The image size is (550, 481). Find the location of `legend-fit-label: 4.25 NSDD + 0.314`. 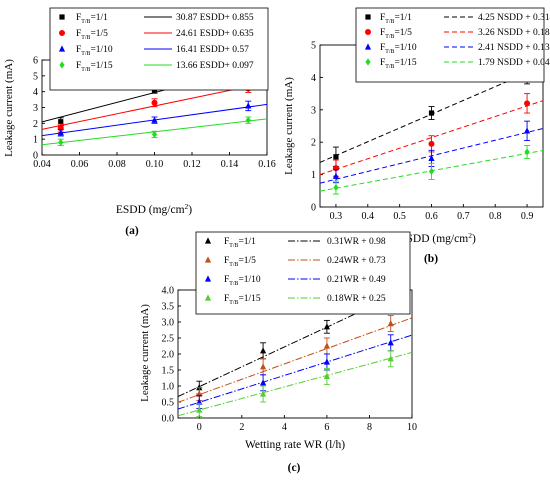

legend-fit-label: 4.25 NSDD + 0.314 is located at coordinates (514, 18).